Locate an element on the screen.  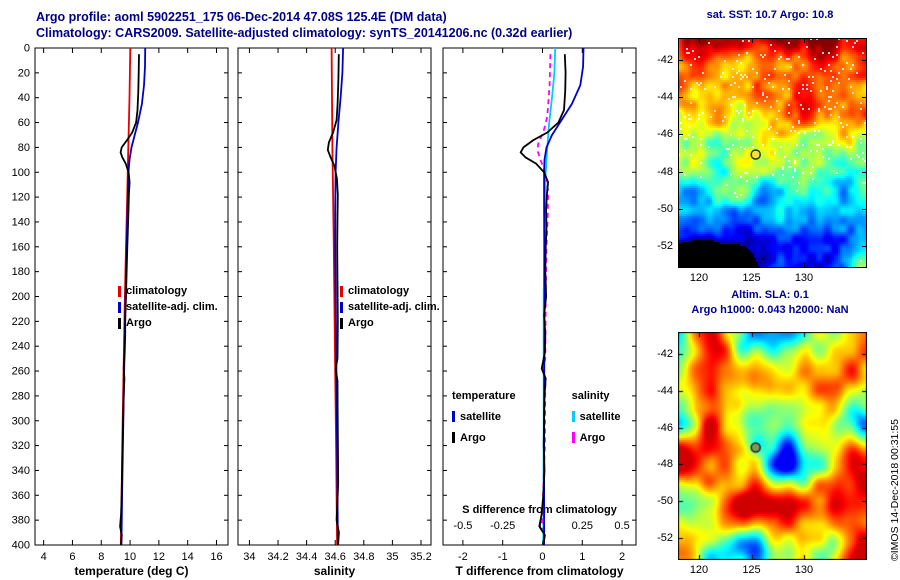
x-tick-label: 34.2 is located at coordinates (277, 557).